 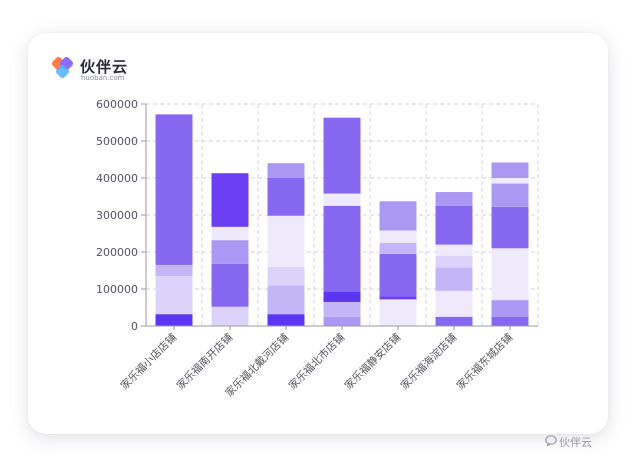 I want to click on x-tick-label: 家乐福北市店铺, so click(x=316, y=361).